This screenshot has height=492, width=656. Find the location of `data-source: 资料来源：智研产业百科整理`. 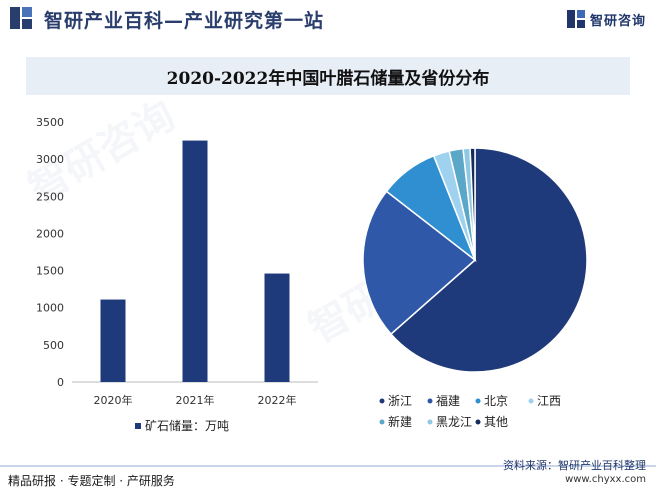

data-source: 资料来源：智研产业百科整理 is located at coordinates (574, 465).